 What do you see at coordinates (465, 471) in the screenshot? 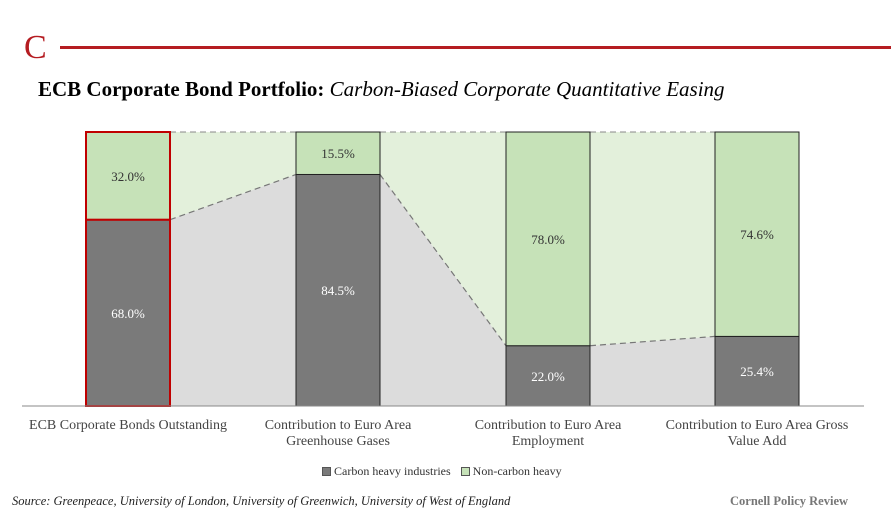
I see `legend-swatch-non-carbon-heavy` at bounding box center [465, 471].